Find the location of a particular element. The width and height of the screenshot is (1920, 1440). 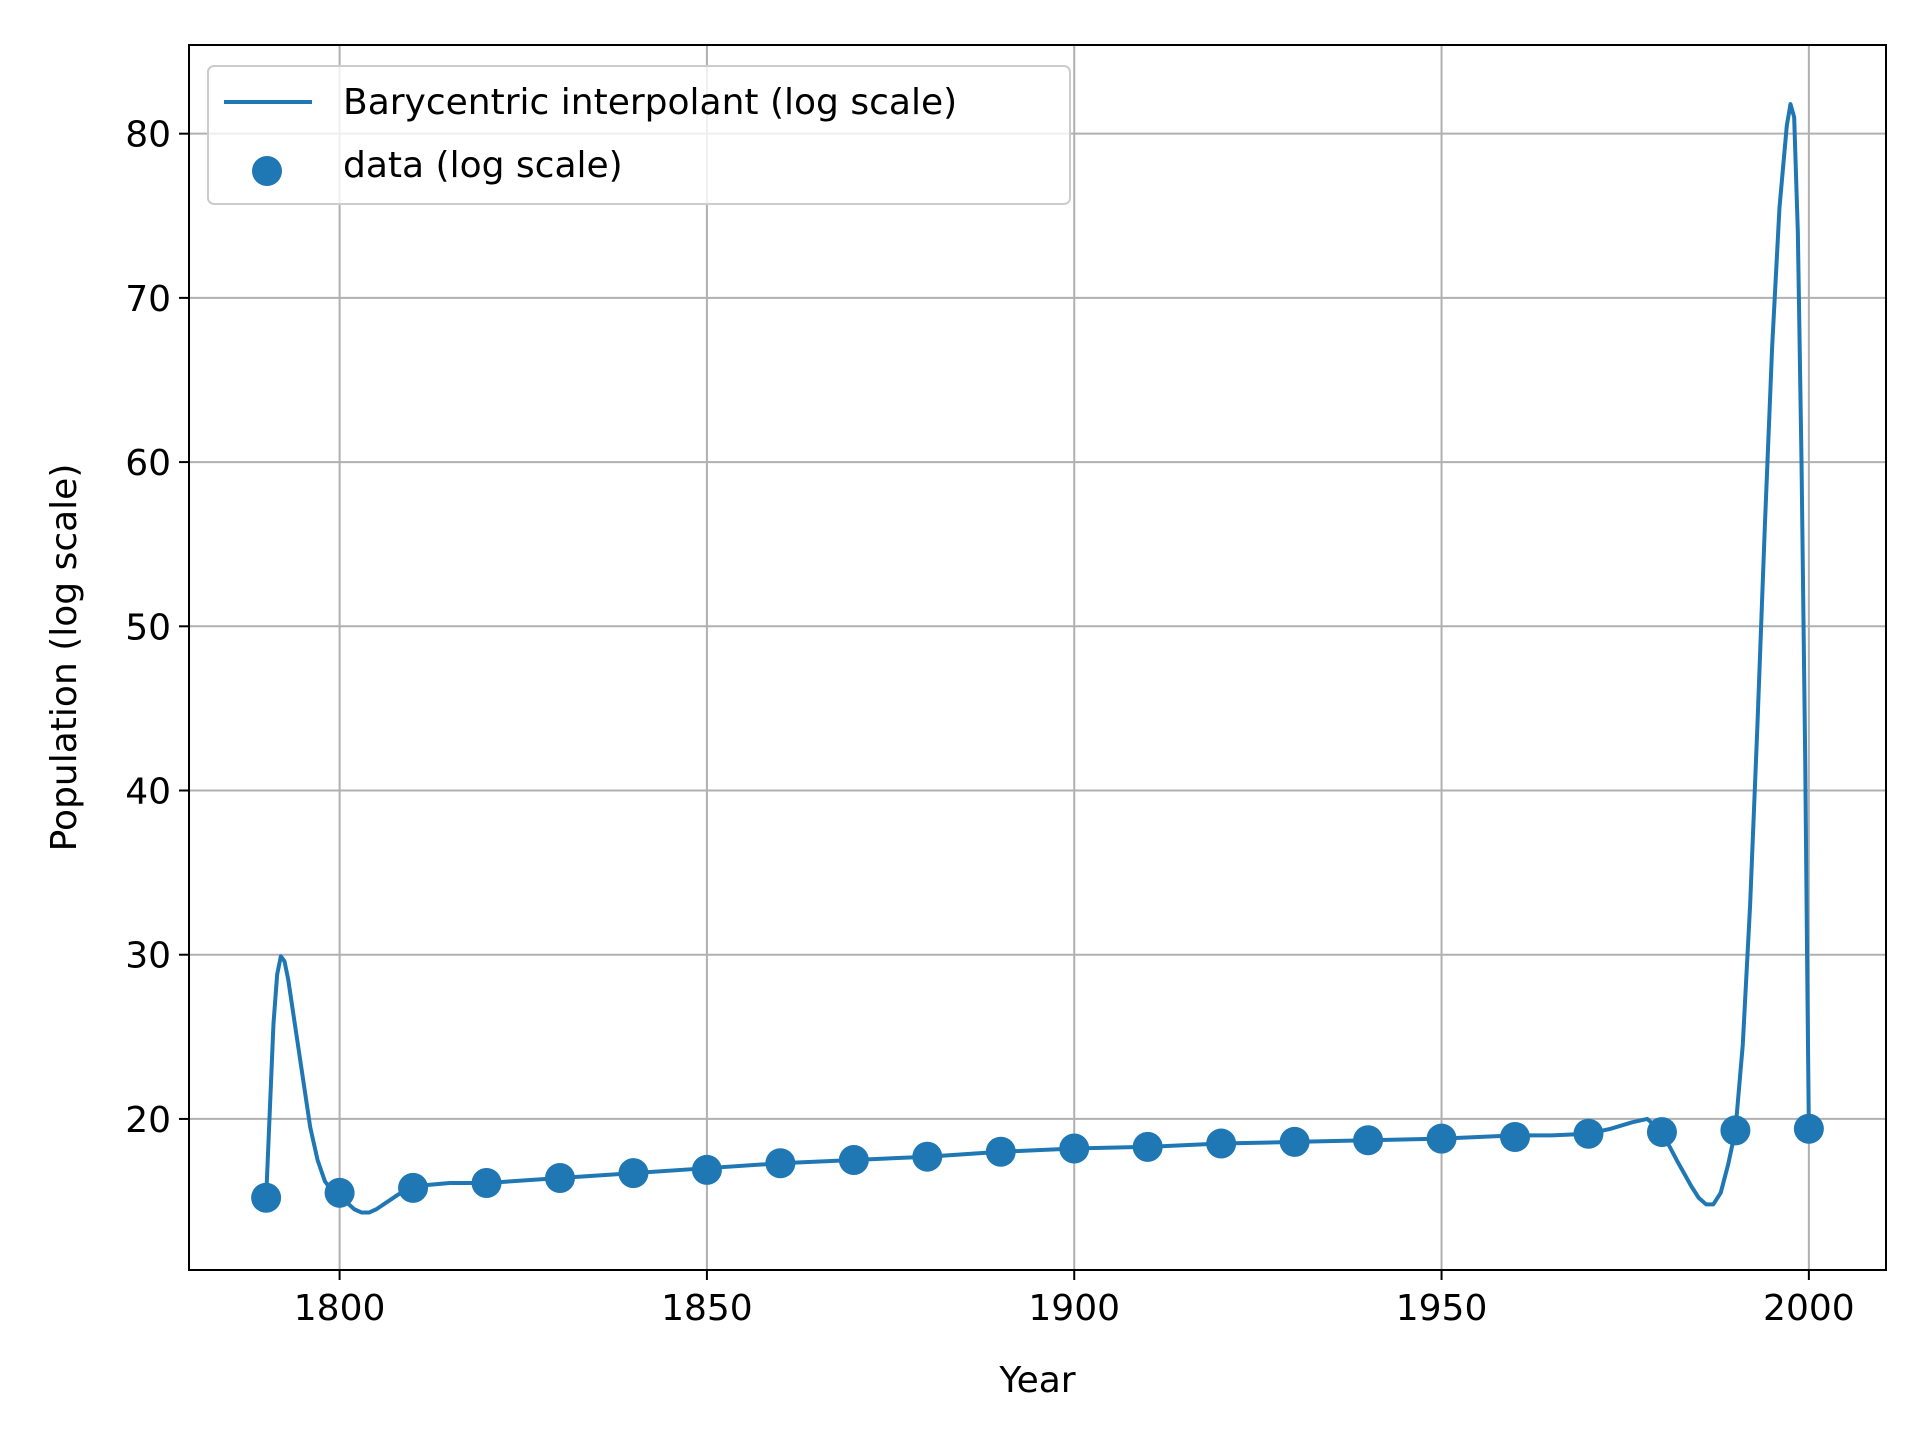

data-point-1930 is located at coordinates (1294, 1141).